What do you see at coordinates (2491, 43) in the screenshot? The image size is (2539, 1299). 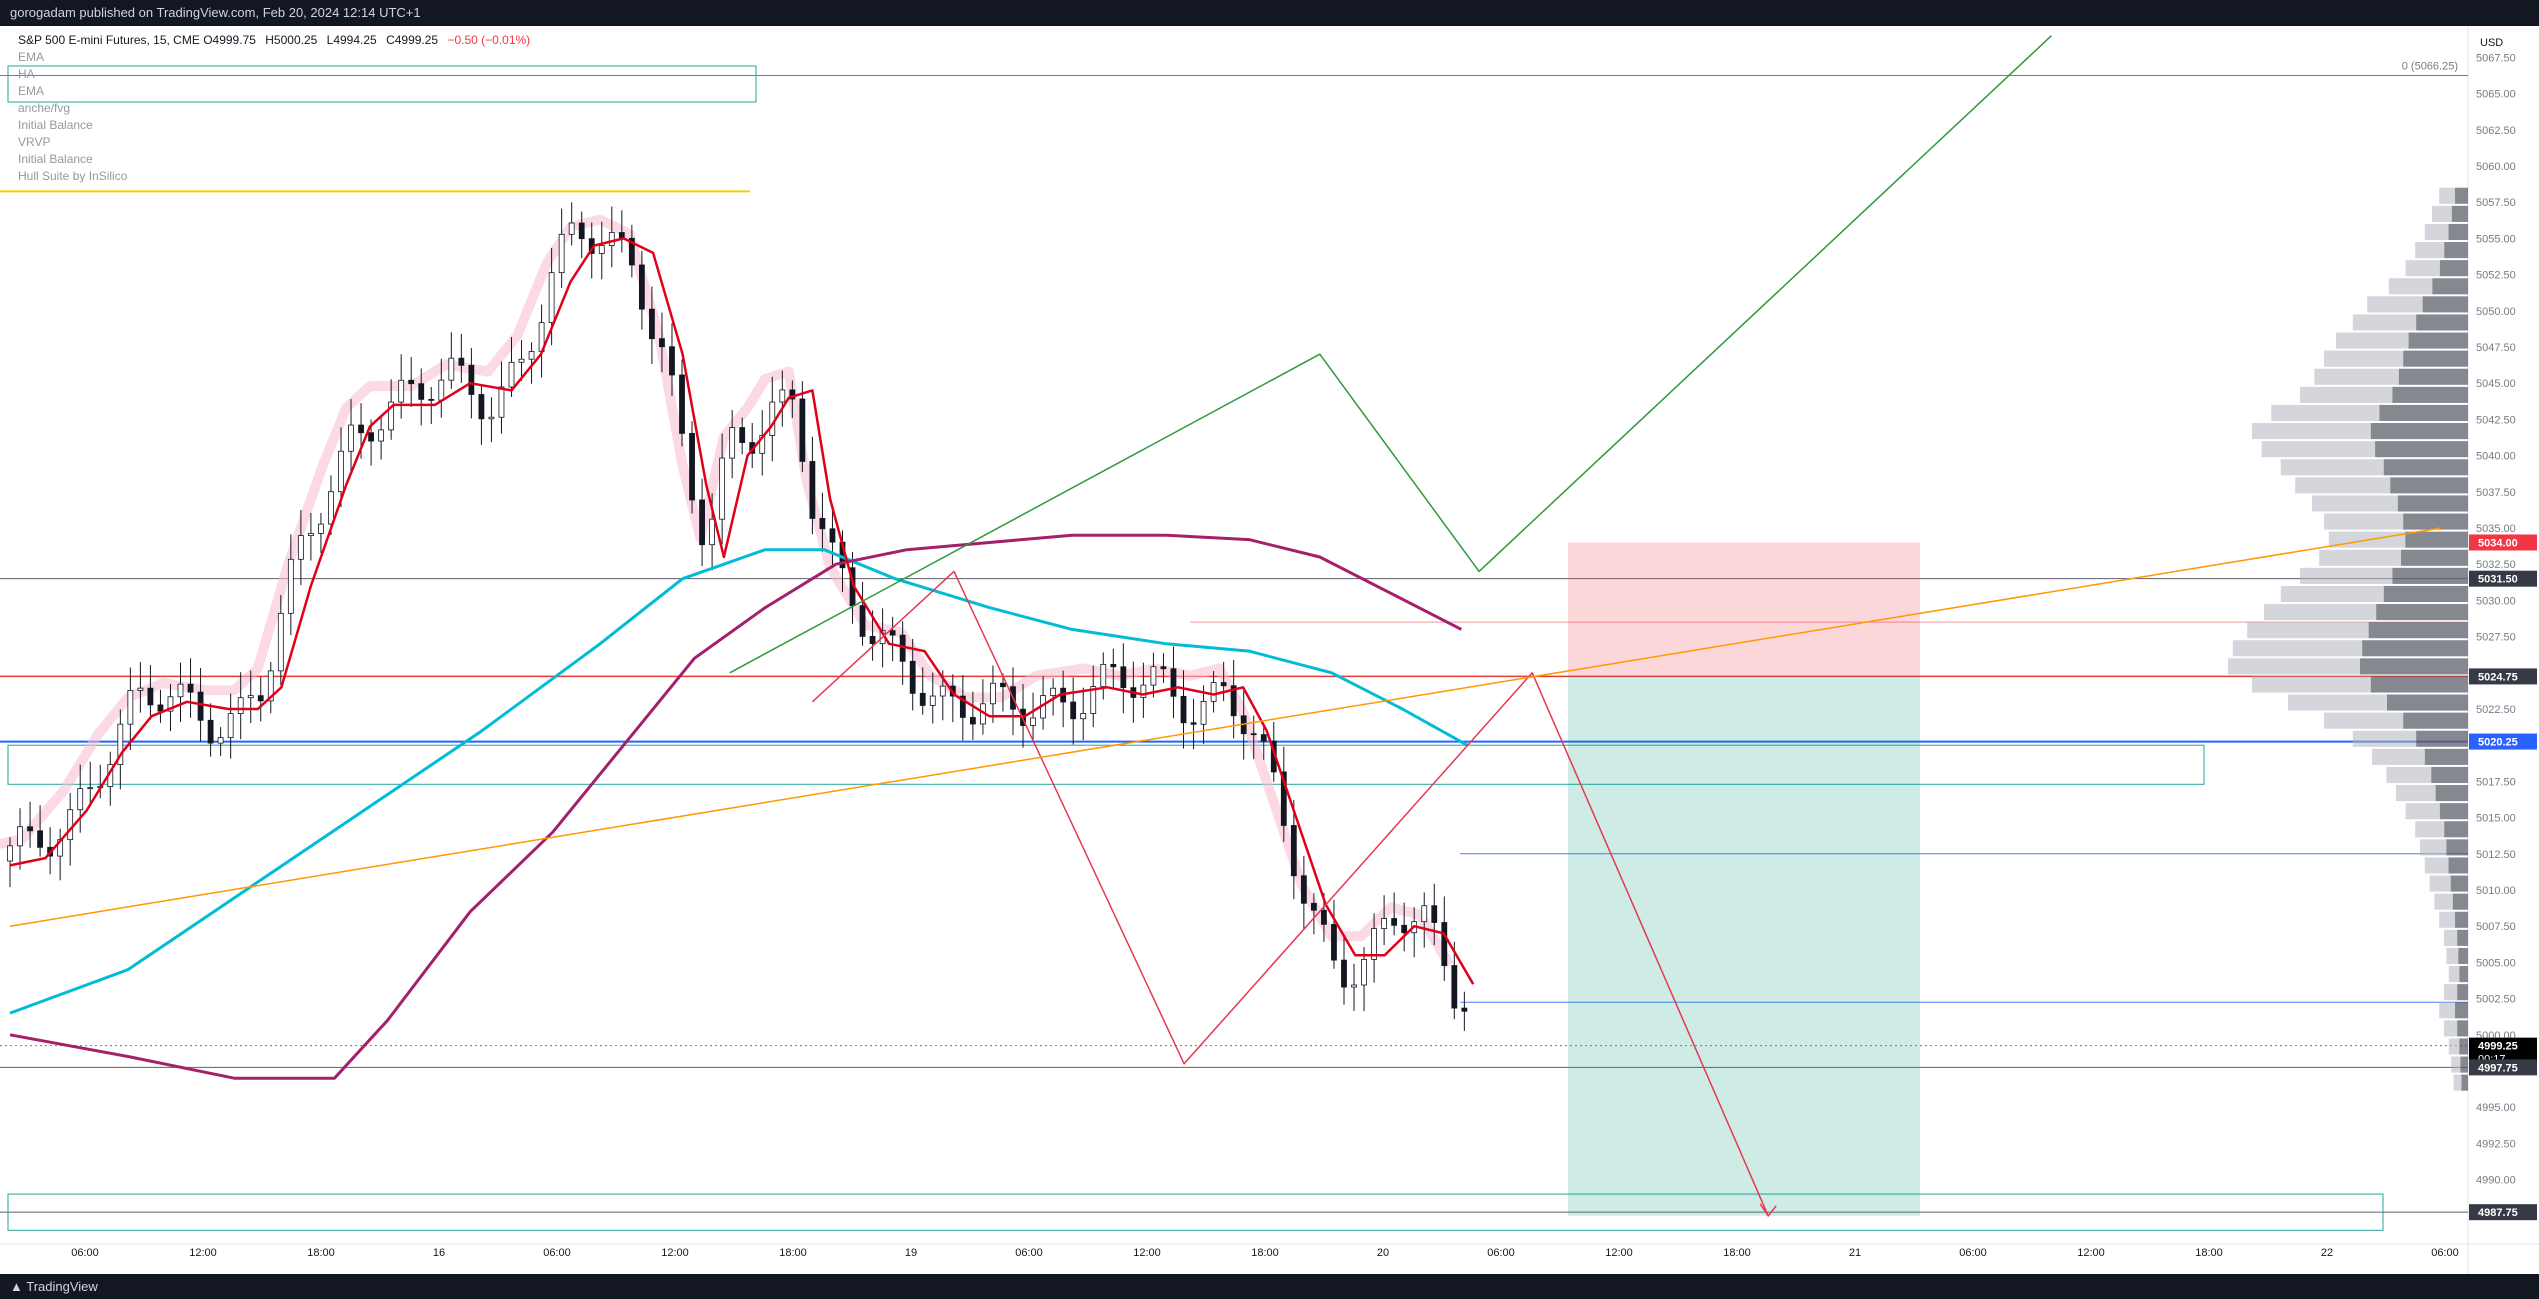 I see `currency-label: USD` at bounding box center [2491, 43].